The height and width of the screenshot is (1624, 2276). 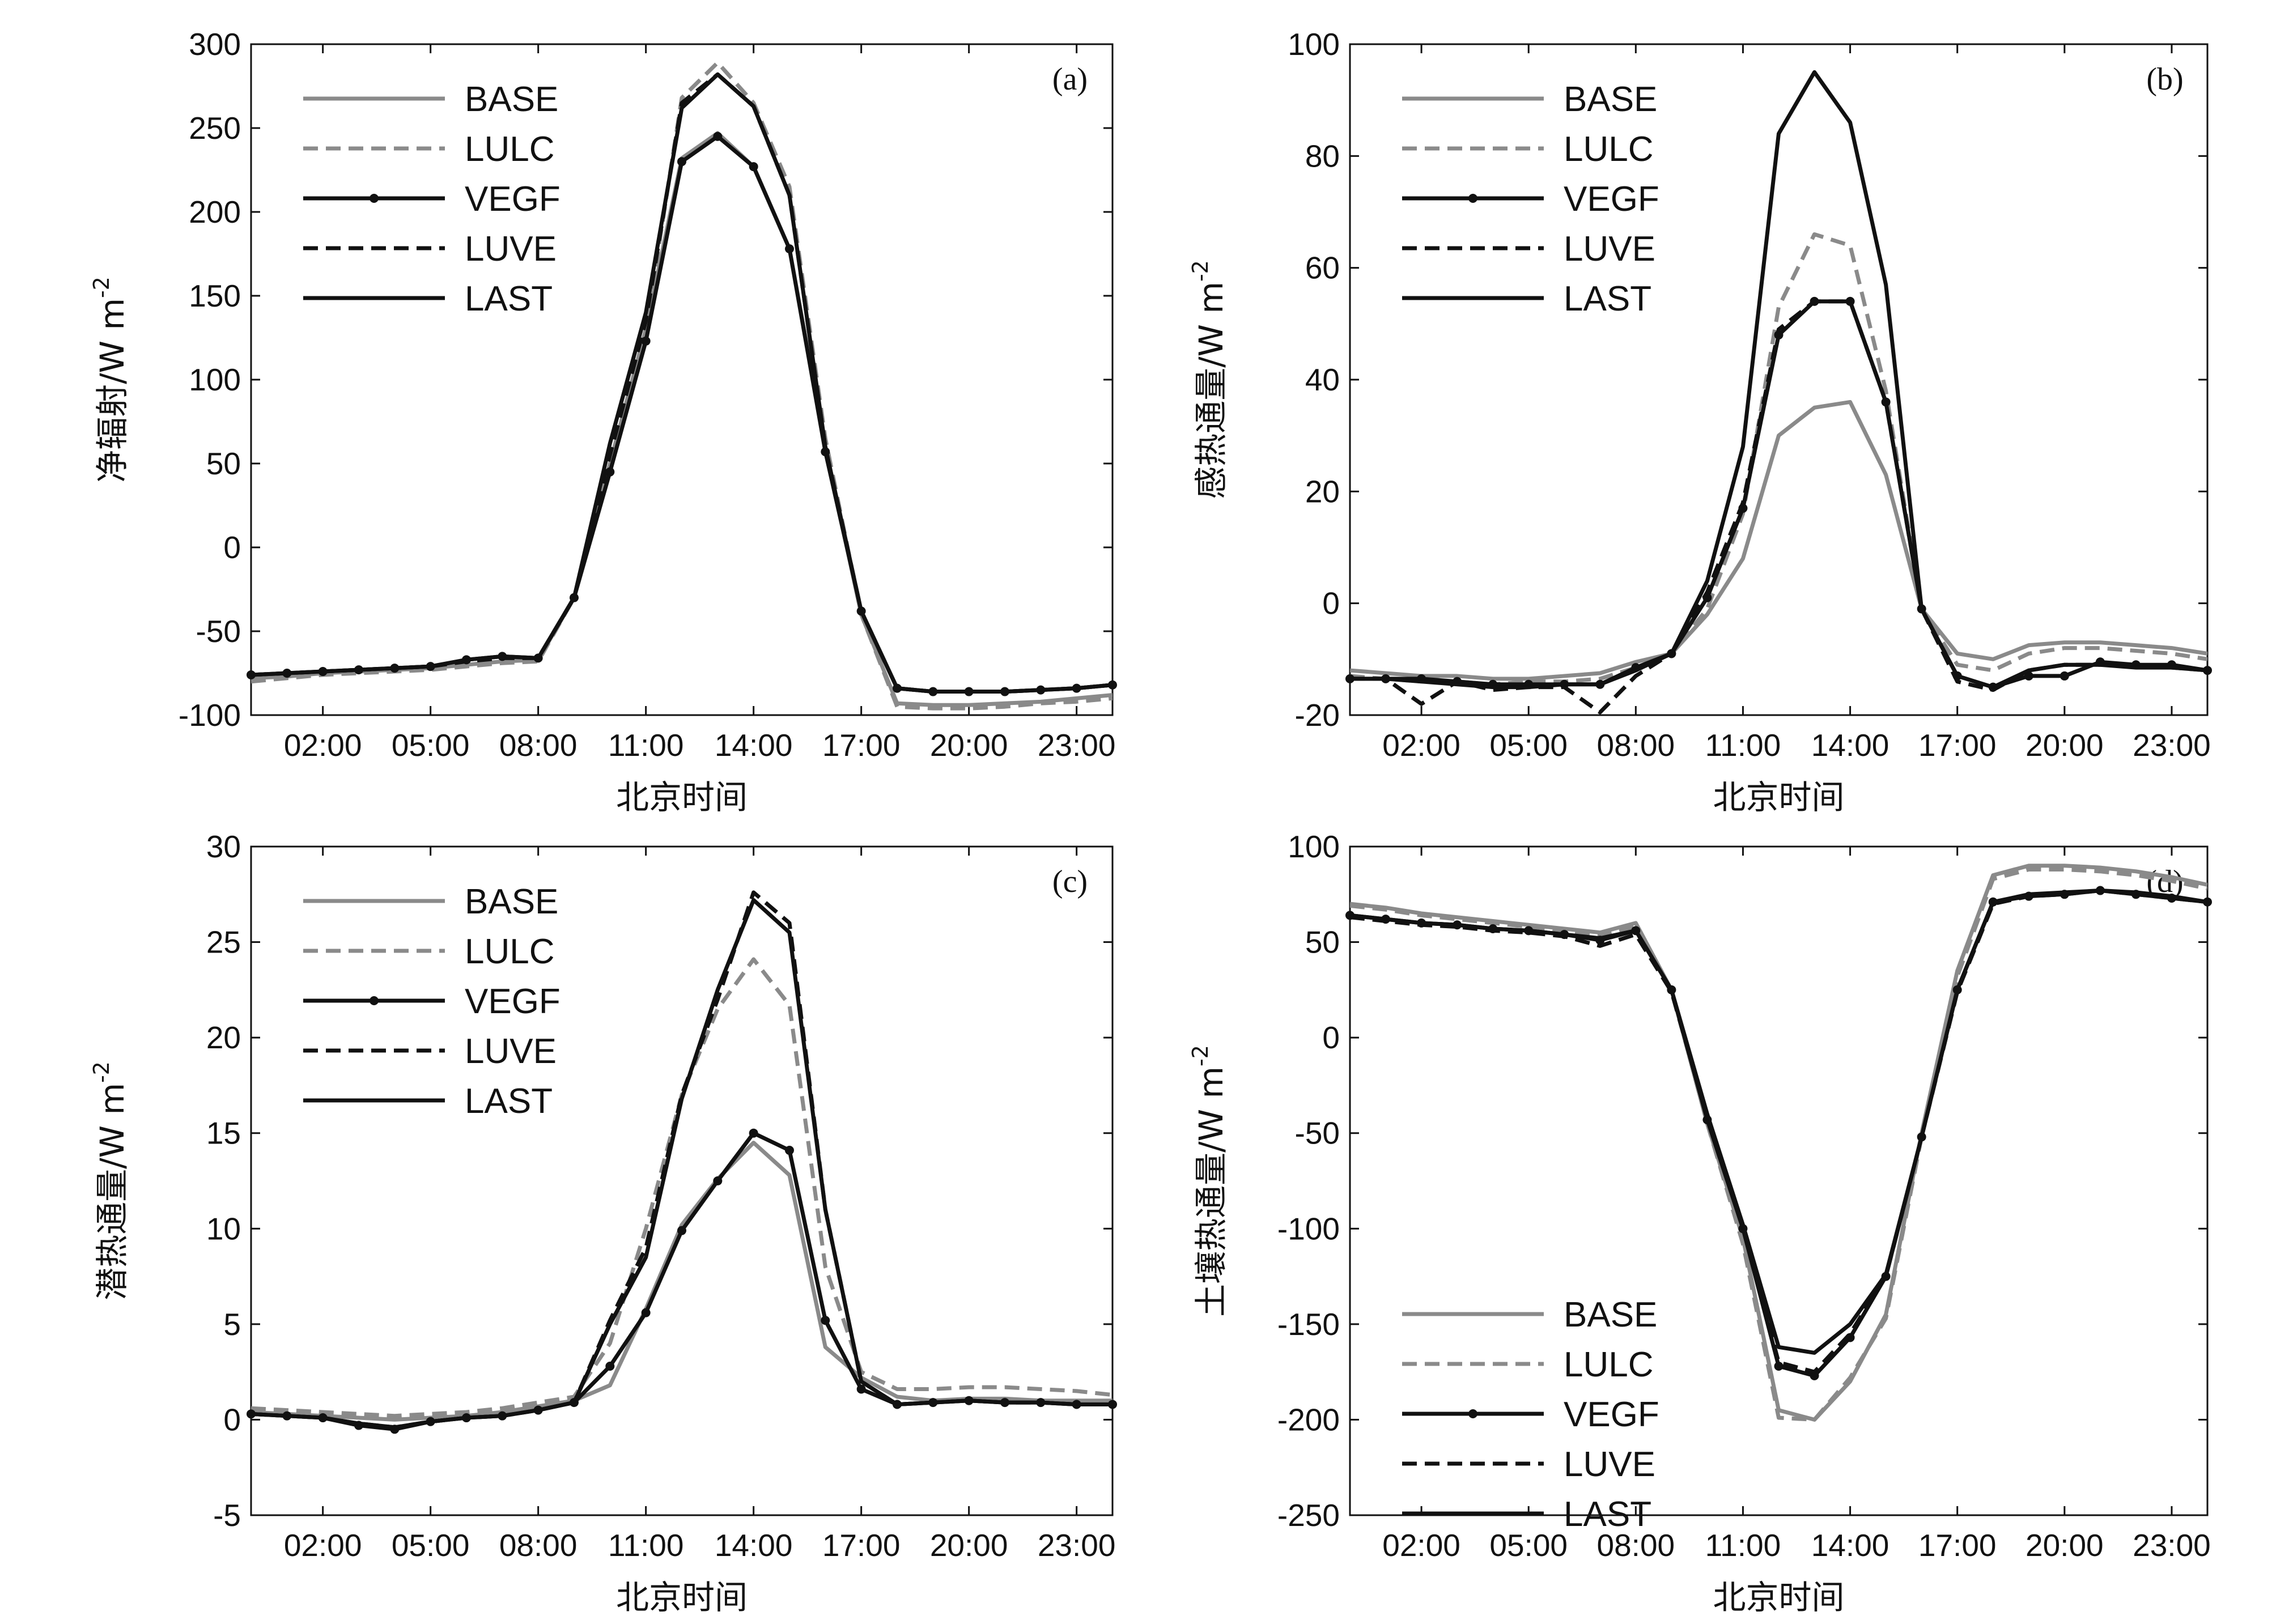 I want to click on y-tick-label: 150, so click(x=215, y=295).